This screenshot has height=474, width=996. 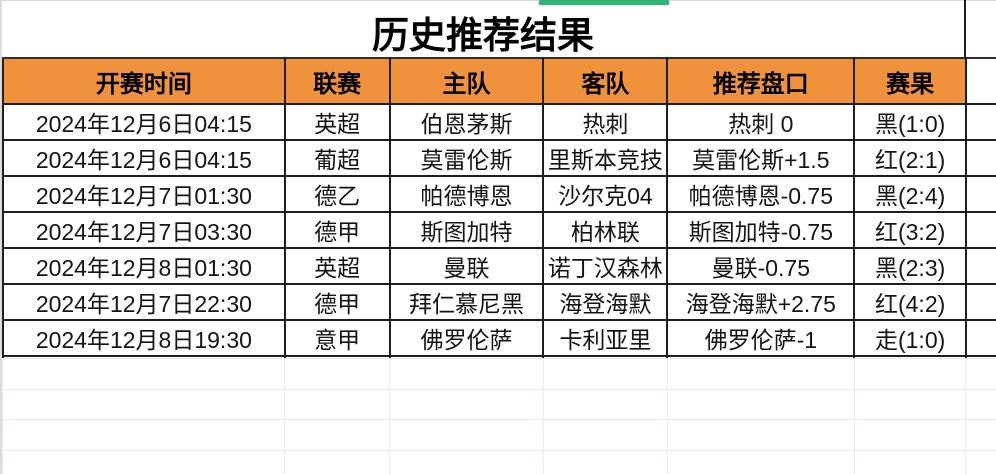 What do you see at coordinates (605, 122) in the screenshot?
I see `cell-away-team: 热刺` at bounding box center [605, 122].